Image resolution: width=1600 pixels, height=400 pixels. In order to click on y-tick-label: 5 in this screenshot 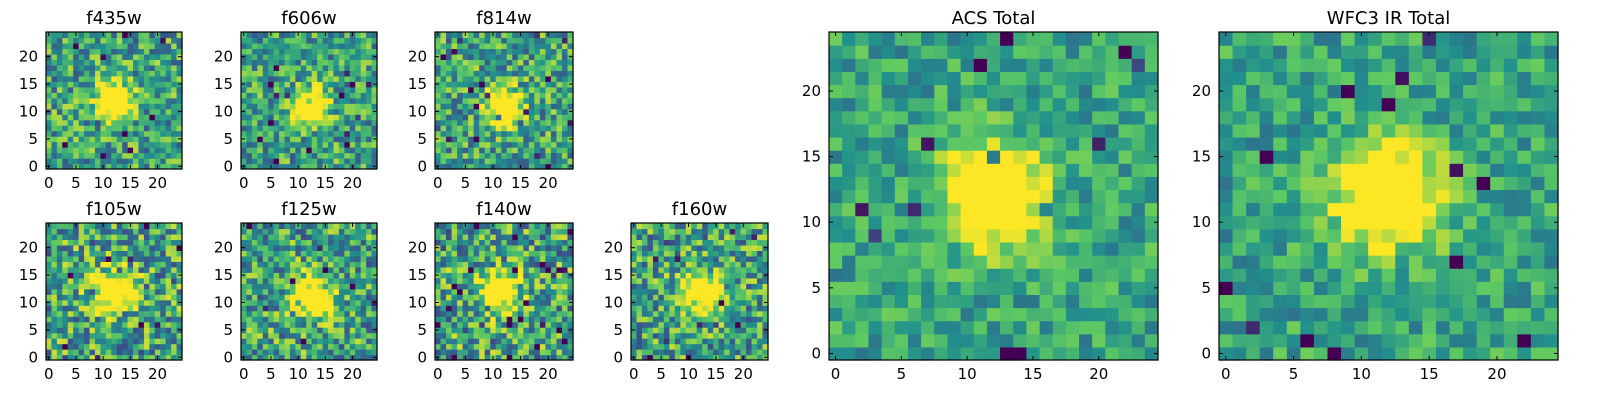, I will do `click(228, 330)`.